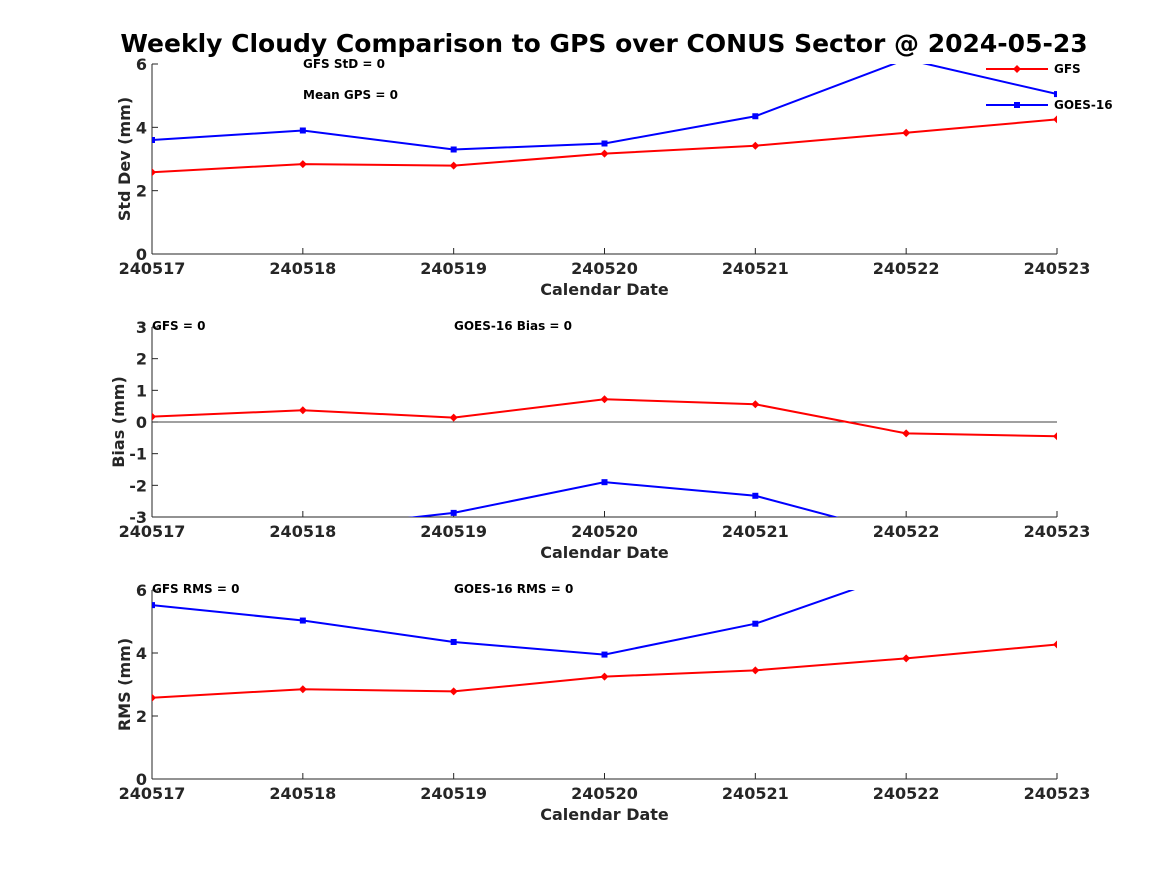  Describe the element at coordinates (1083, 105) in the screenshot. I see `legend-label: GOES-16` at that location.